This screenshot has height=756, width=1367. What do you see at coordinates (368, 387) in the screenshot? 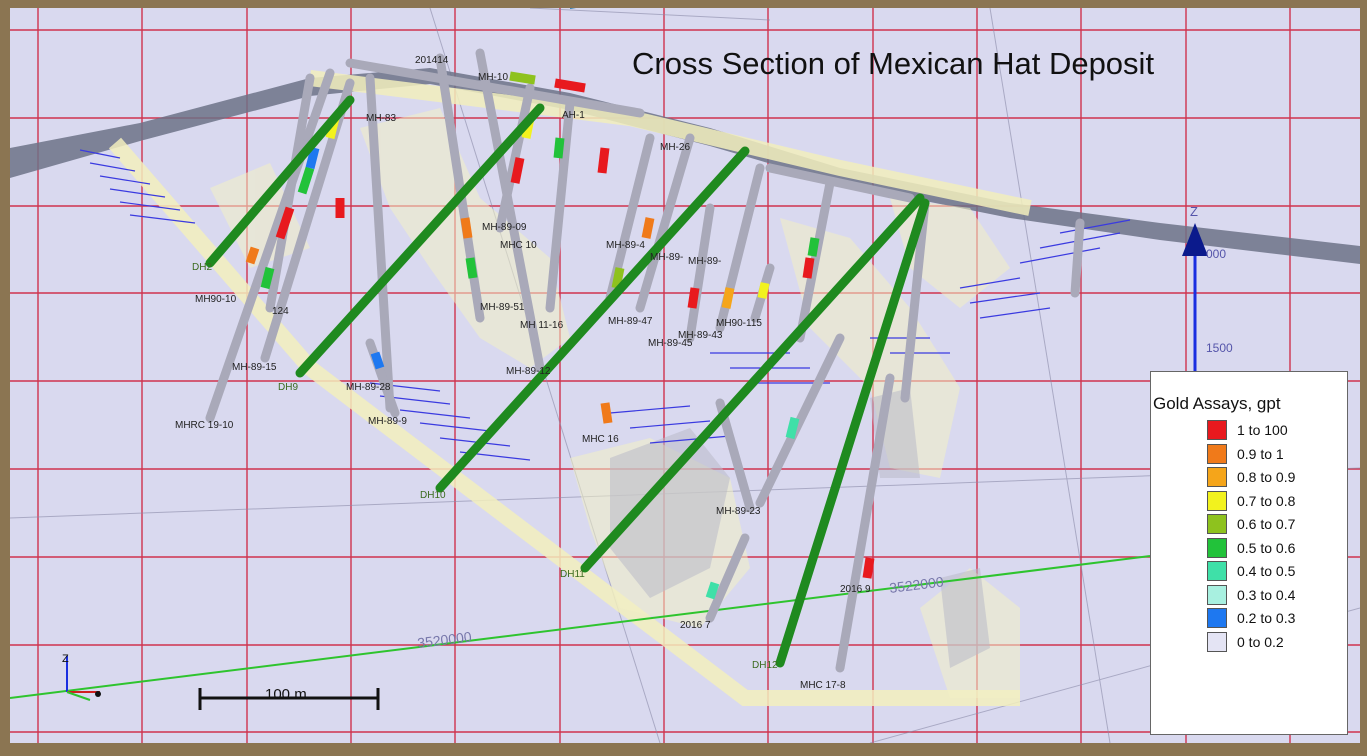
I see `hole-label: MH-89-28` at bounding box center [368, 387].